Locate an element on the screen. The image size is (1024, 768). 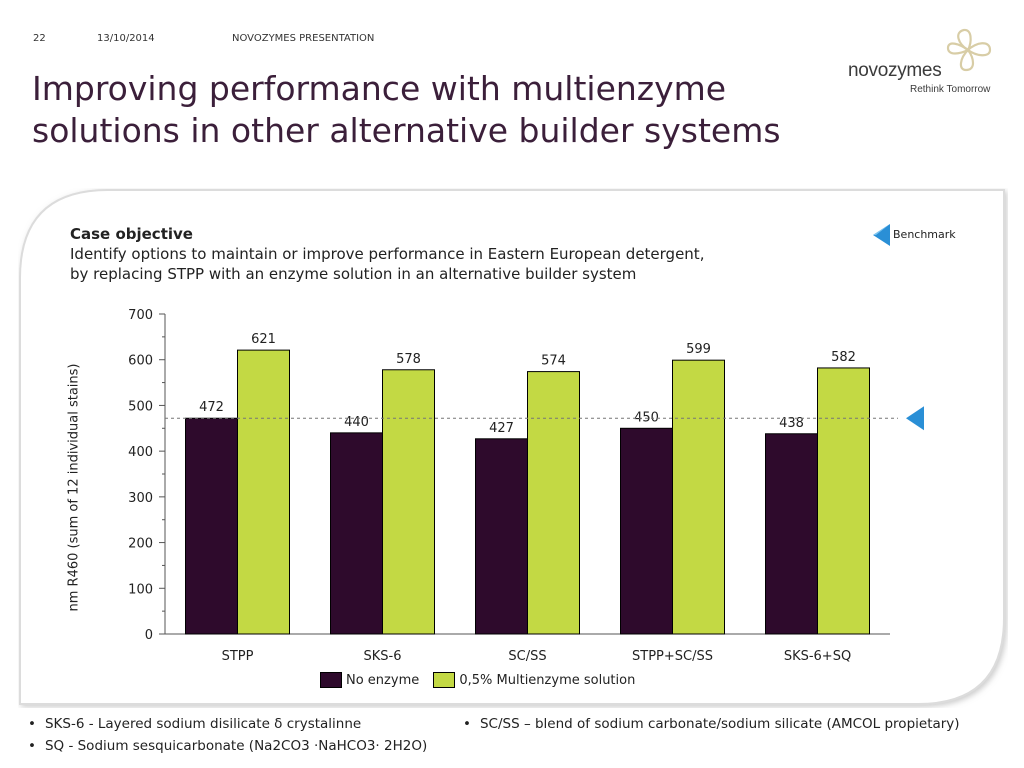
x-tick-label: SKS-6 is located at coordinates (383, 656).